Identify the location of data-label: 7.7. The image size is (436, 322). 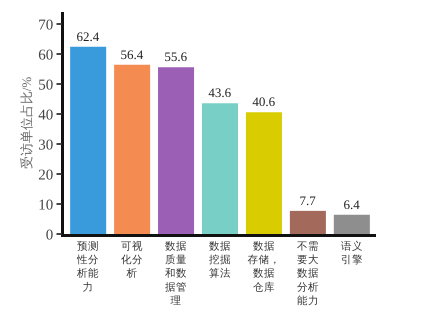
(308, 200).